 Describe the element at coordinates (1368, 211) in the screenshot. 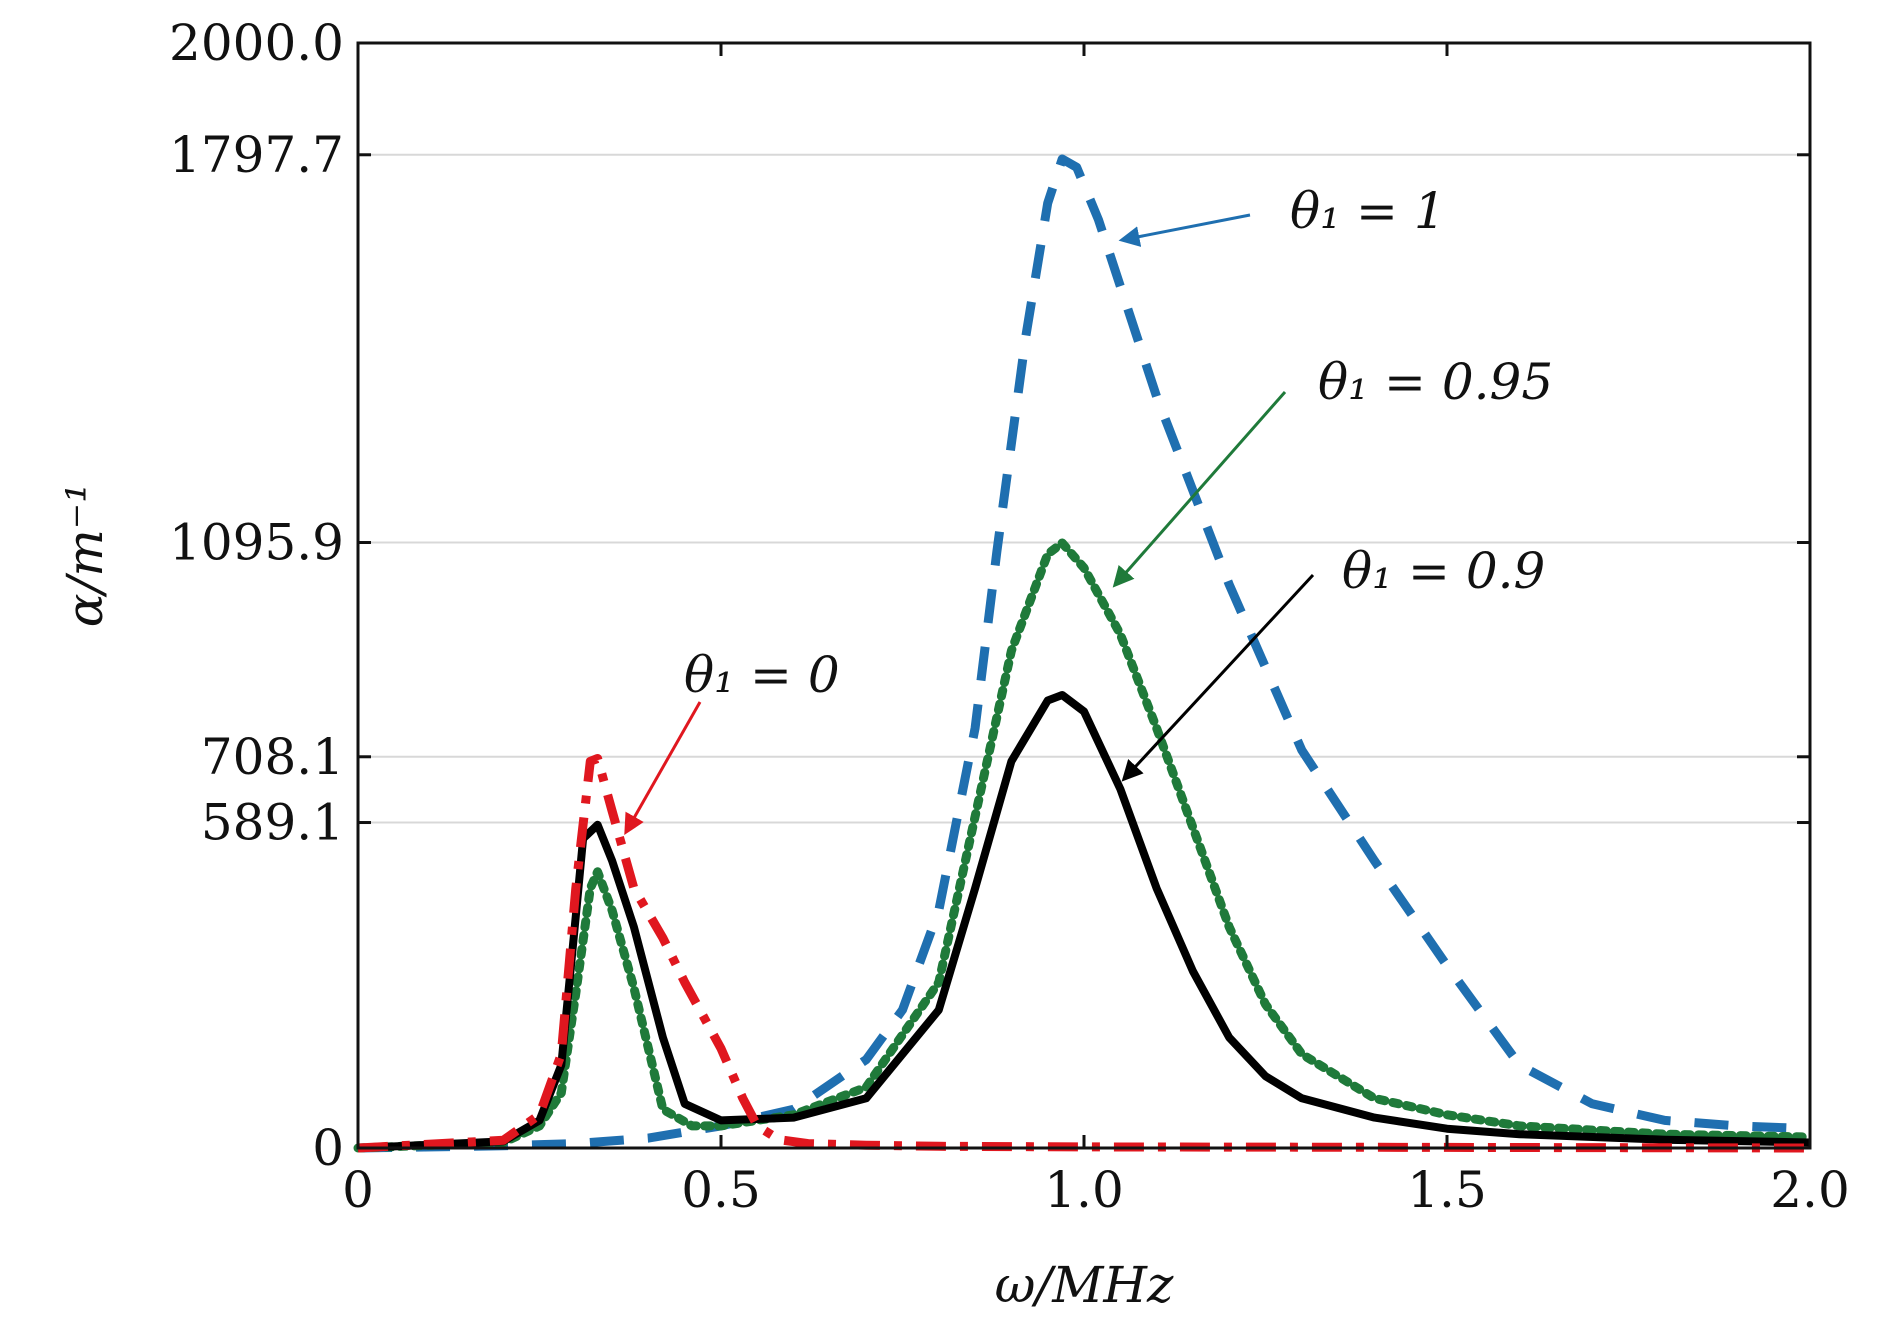

I see `annotation-label-theta-1: θ₁ = 1` at that location.